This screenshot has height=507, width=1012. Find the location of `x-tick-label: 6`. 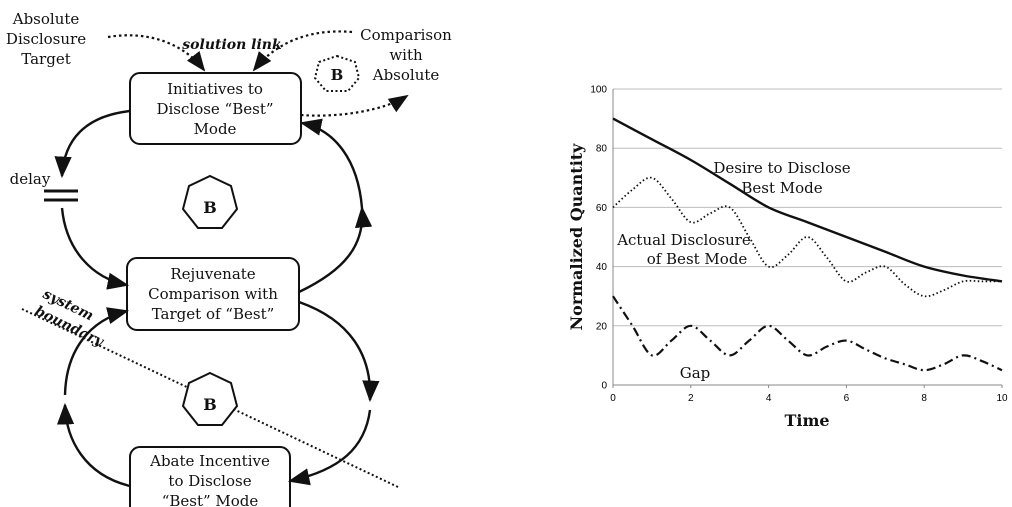

x-tick-label: 6 is located at coordinates (847, 398).